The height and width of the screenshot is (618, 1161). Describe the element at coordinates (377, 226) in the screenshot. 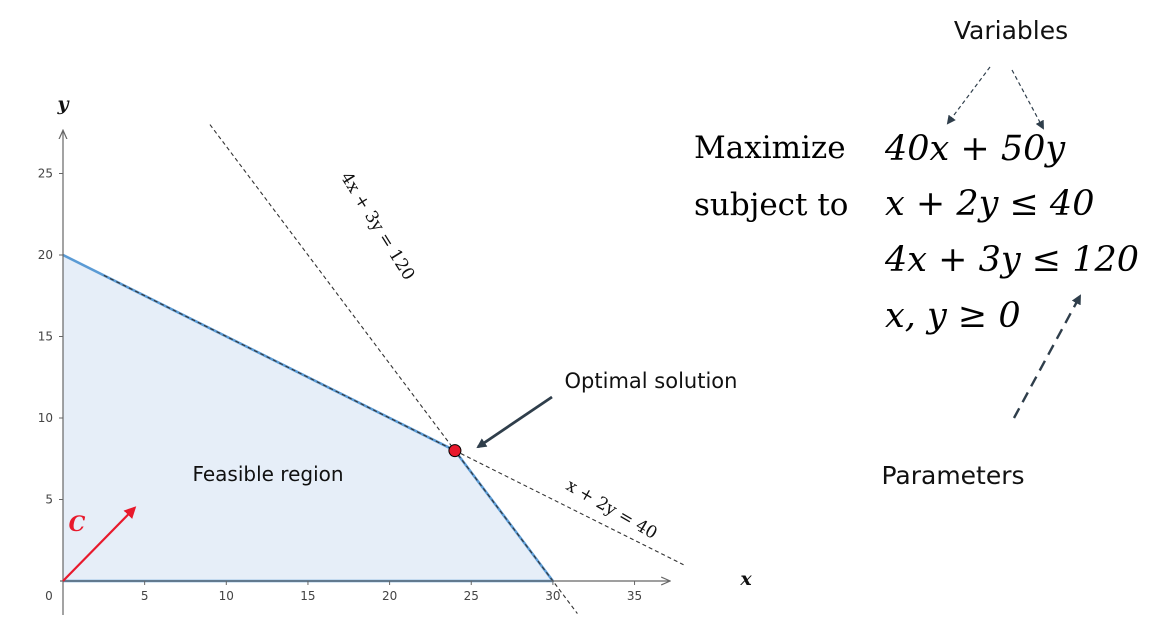

I see `constraint-label-4x-3y: 4x + 3y = 120` at that location.